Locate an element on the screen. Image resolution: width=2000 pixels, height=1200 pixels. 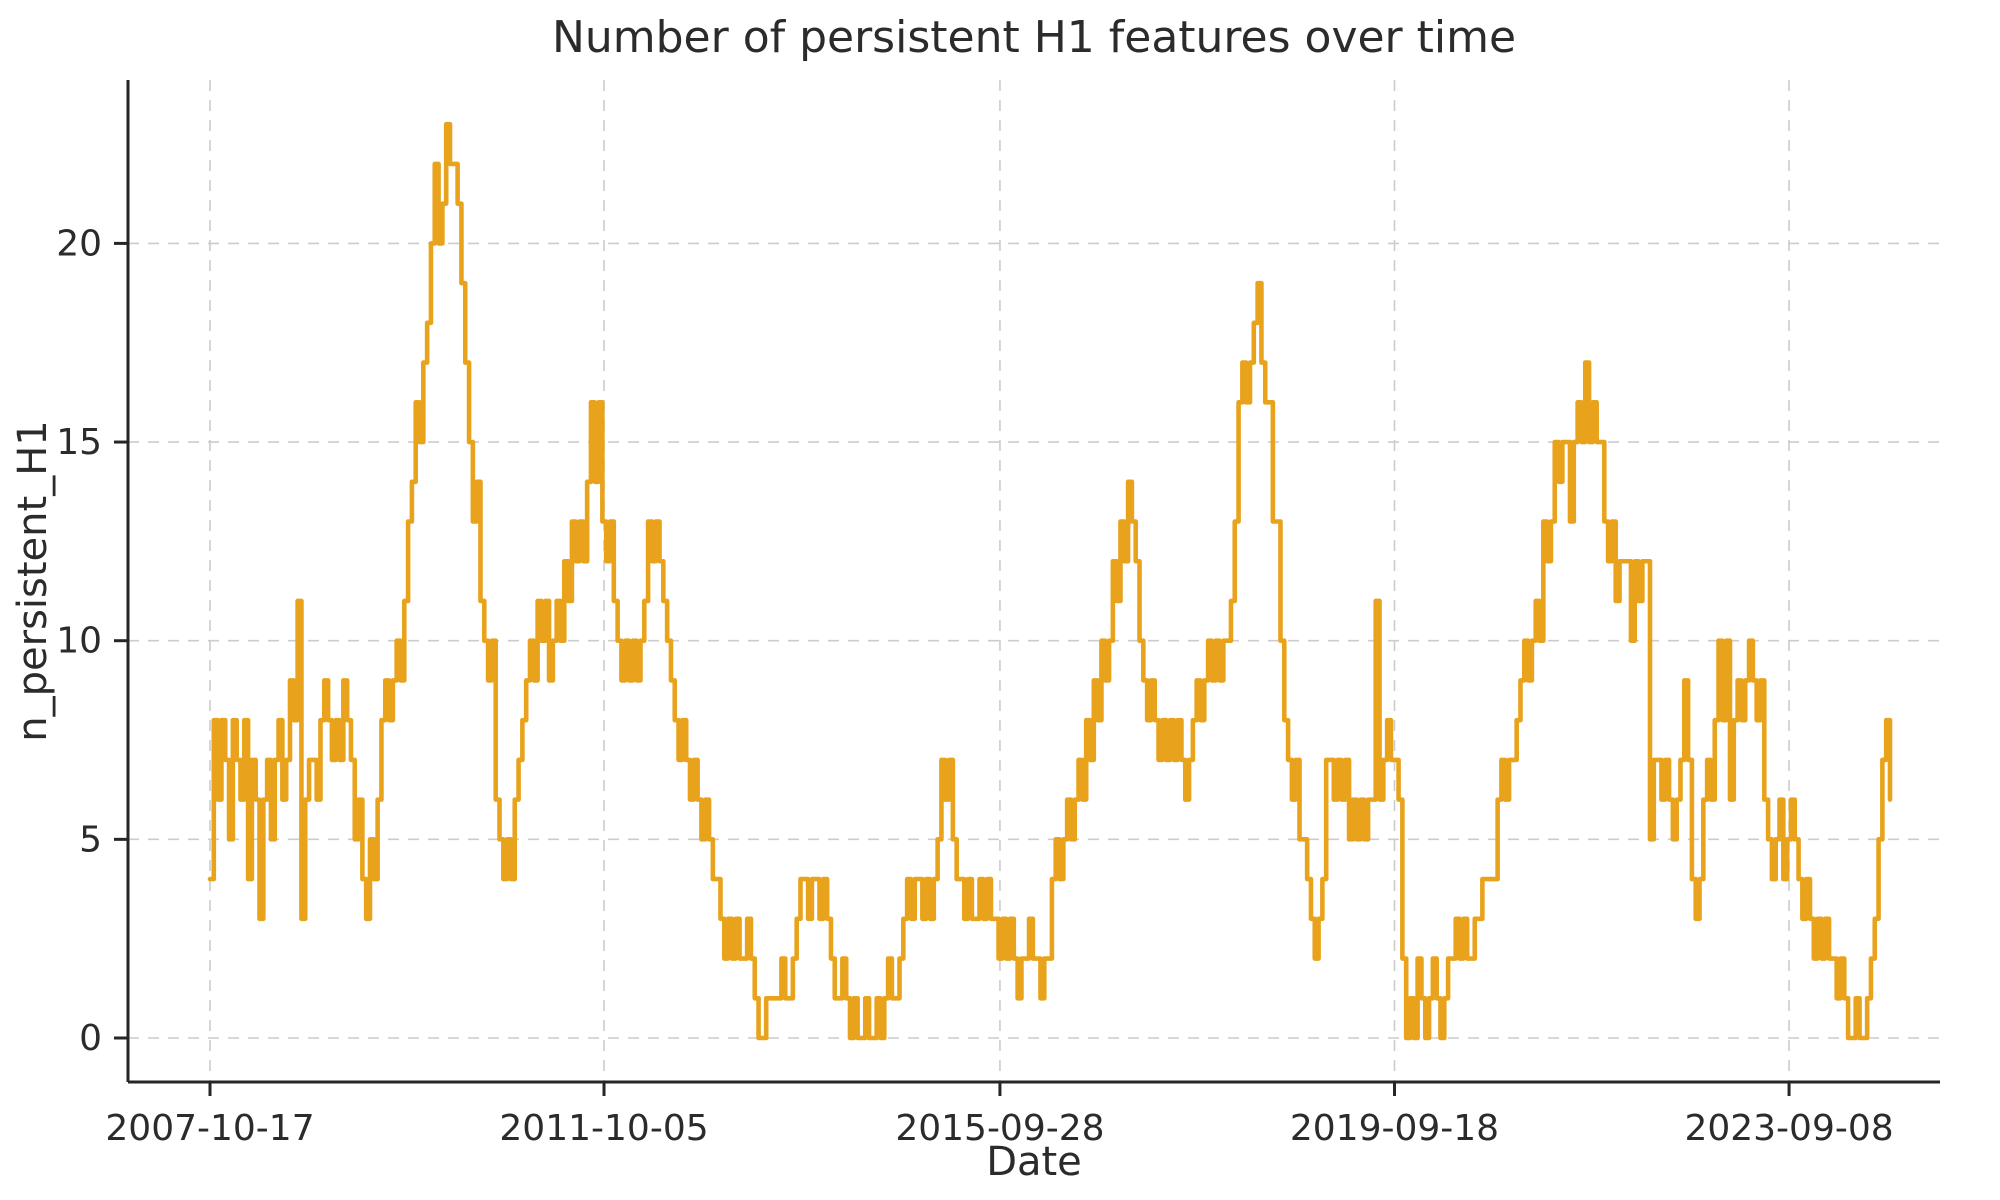
x-tick-label: 2023-09-08 is located at coordinates (1788, 1128).